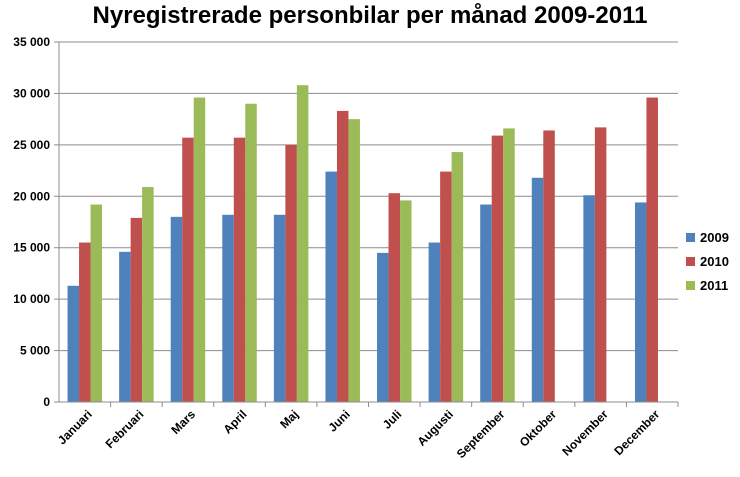 The height and width of the screenshot is (477, 740). What do you see at coordinates (435, 427) in the screenshot?
I see `x-tick-label: Augusti` at bounding box center [435, 427].